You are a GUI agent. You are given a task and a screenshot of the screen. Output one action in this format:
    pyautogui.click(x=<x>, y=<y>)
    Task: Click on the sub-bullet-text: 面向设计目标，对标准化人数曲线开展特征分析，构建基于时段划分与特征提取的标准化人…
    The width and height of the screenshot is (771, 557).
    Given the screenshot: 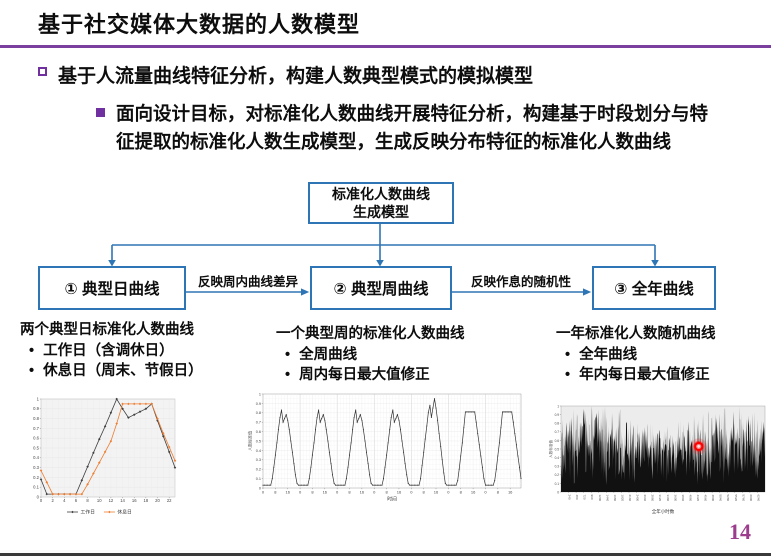 What is the action you would take?
    pyautogui.click(x=412, y=127)
    